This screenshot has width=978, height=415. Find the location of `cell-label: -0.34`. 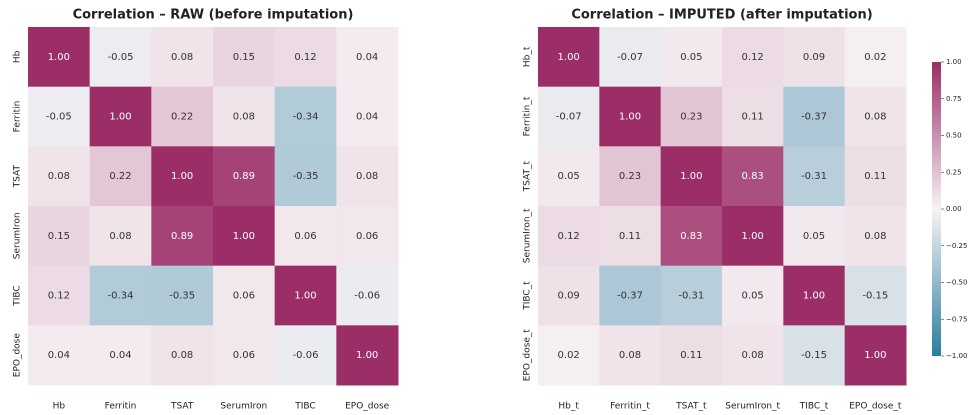

cell-label: -0.34 is located at coordinates (306, 117).